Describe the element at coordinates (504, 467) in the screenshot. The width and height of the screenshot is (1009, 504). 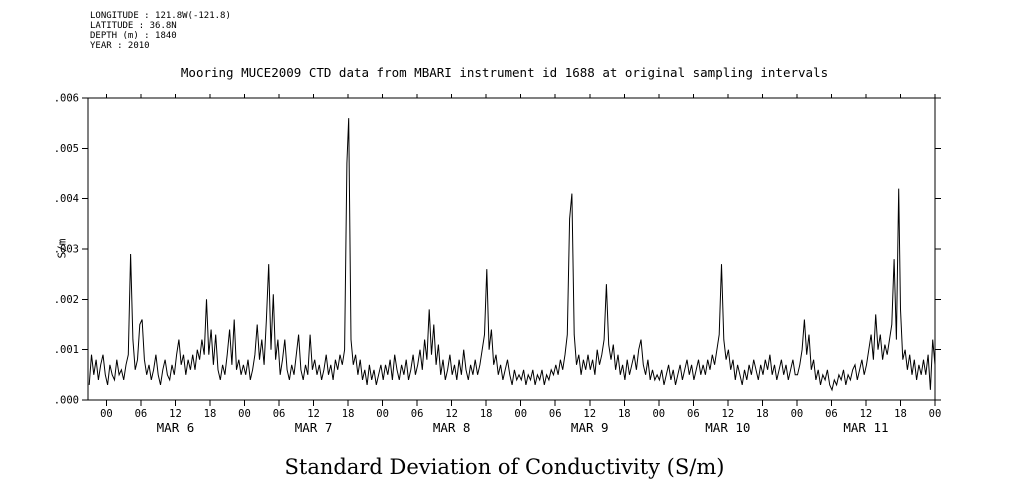
I see `chart-footer-title: Standard Deviation of Conductivity (S/m)` at that location.